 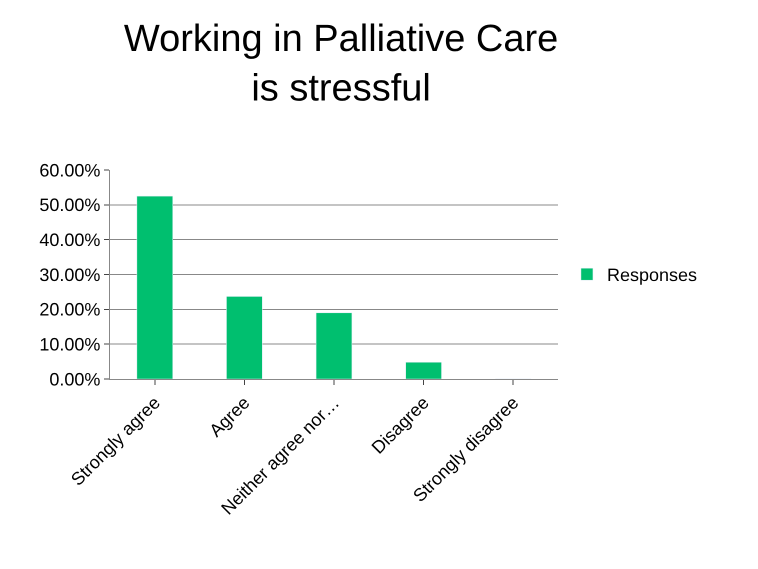 I want to click on legend-label: Responses, so click(x=652, y=275).